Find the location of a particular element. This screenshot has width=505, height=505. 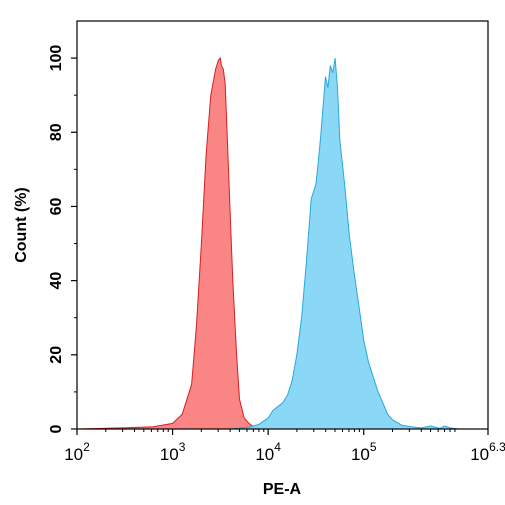

y-axis: 0 20 40 60 80 100 is located at coordinates (62, 239).